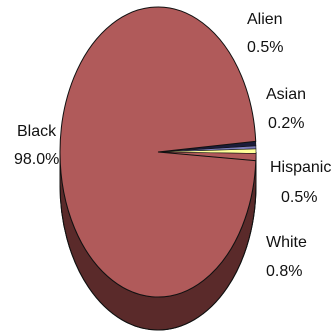 The width and height of the screenshot is (336, 333). What do you see at coordinates (300, 167) in the screenshot?
I see `slice-label-hispanic: Hispanic` at bounding box center [300, 167].